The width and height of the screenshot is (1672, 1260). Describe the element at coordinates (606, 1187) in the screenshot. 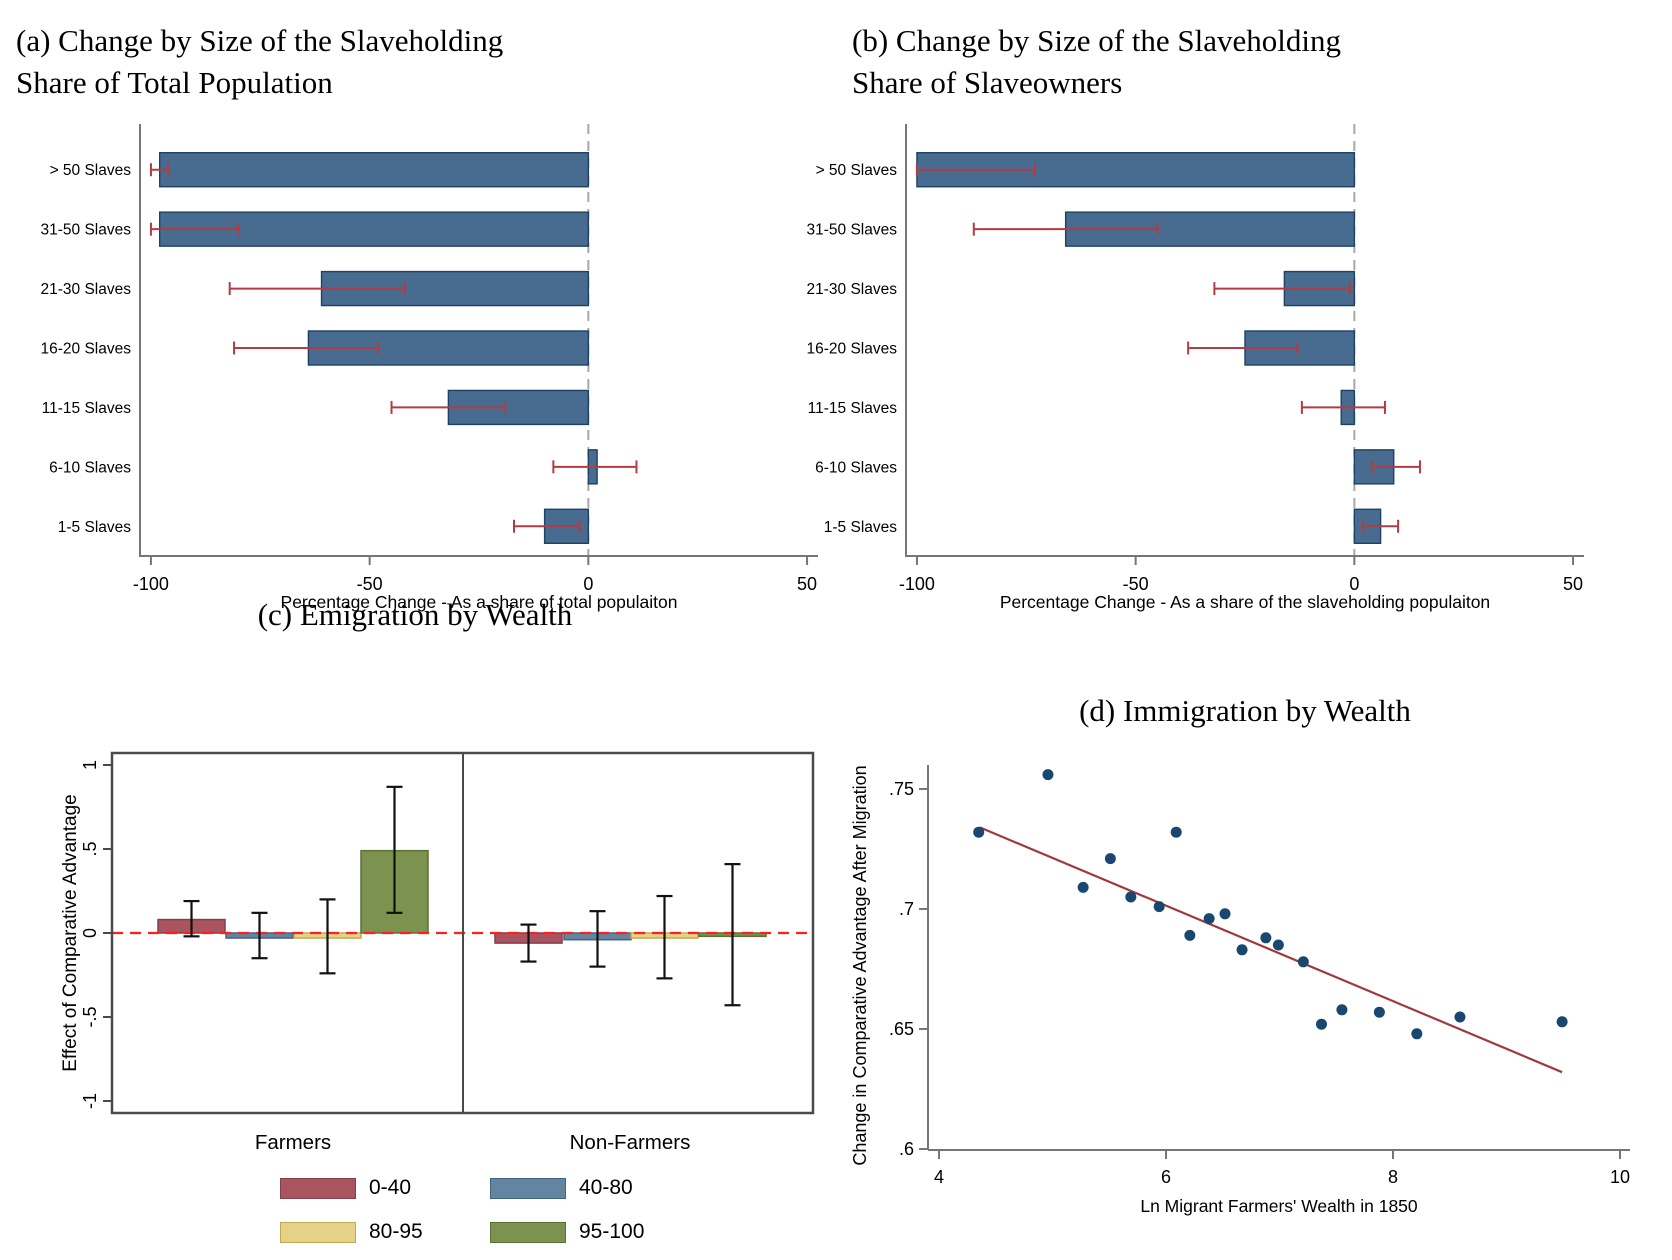

I see `legend-label-40-80: 40-80` at that location.